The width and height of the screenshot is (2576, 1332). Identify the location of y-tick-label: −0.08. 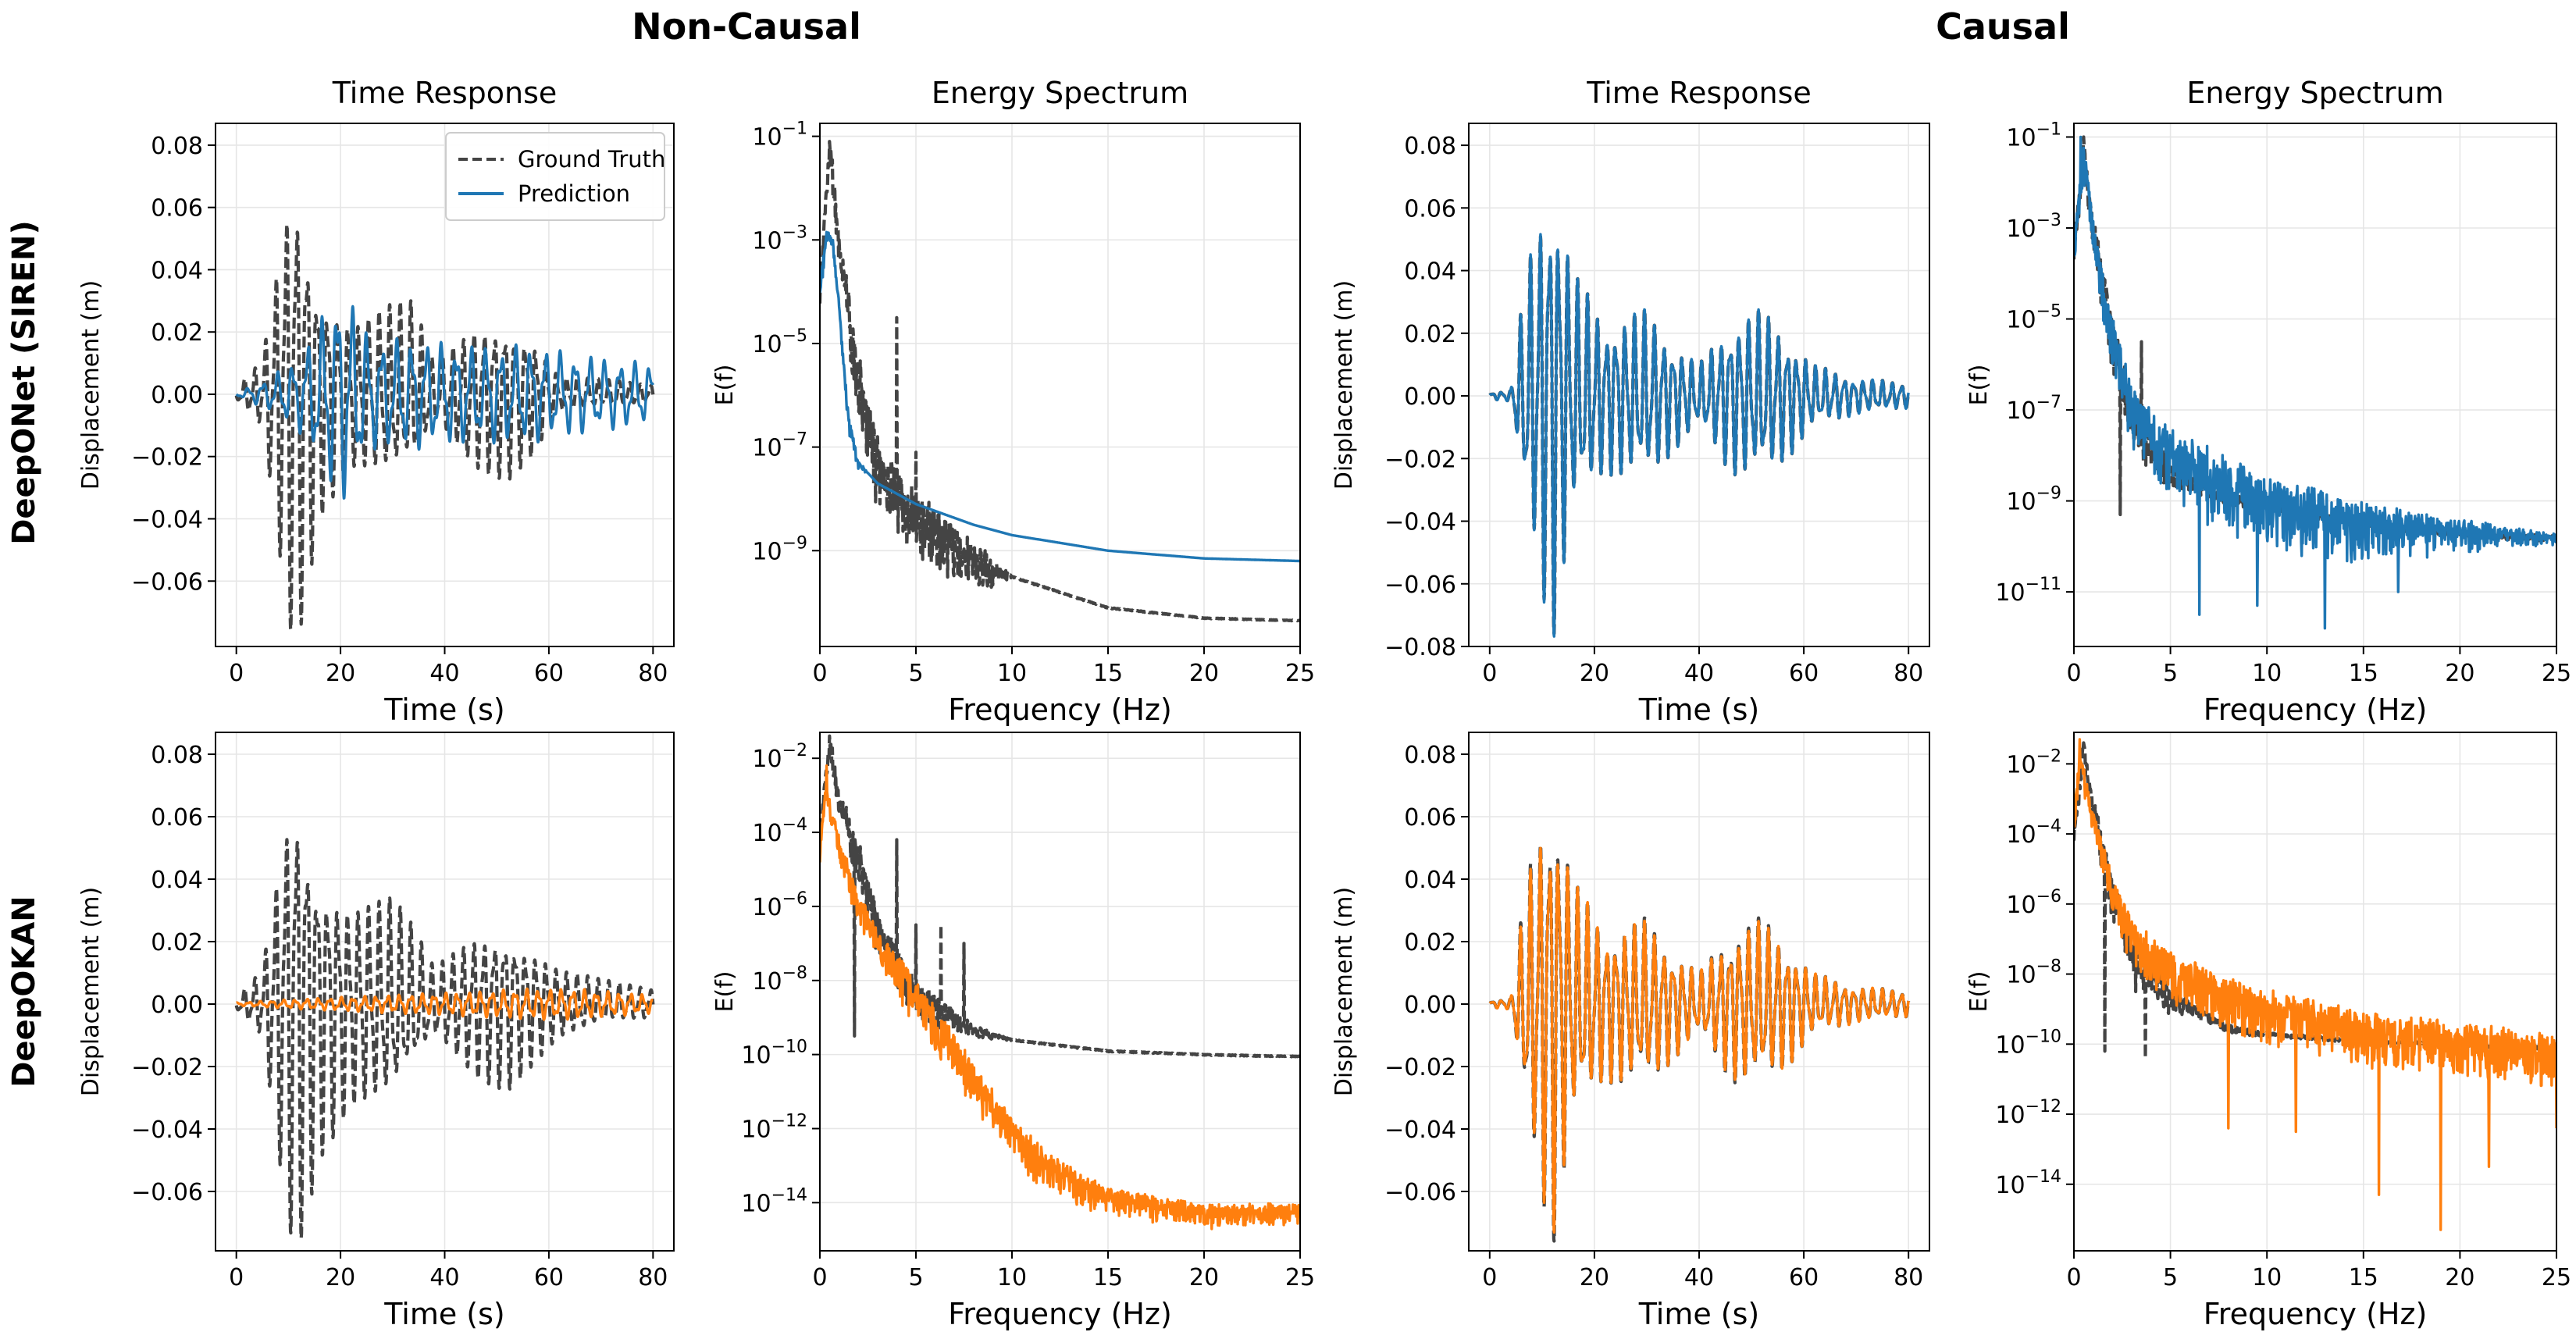
(1420, 647).